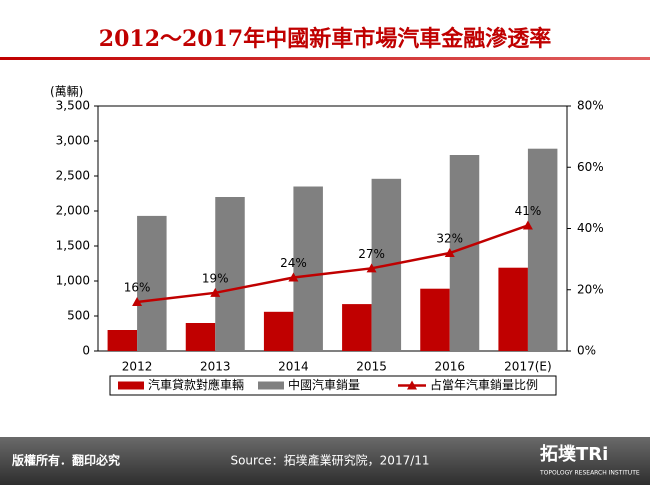 This screenshot has width=650, height=485. Describe the element at coordinates (371, 367) in the screenshot. I see `x-tick-label: 2015` at that location.